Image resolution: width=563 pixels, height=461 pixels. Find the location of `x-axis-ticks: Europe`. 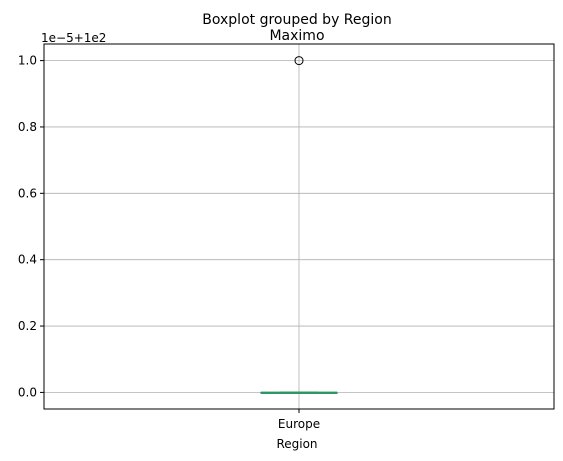

x-axis-ticks: Europe is located at coordinates (299, 420).